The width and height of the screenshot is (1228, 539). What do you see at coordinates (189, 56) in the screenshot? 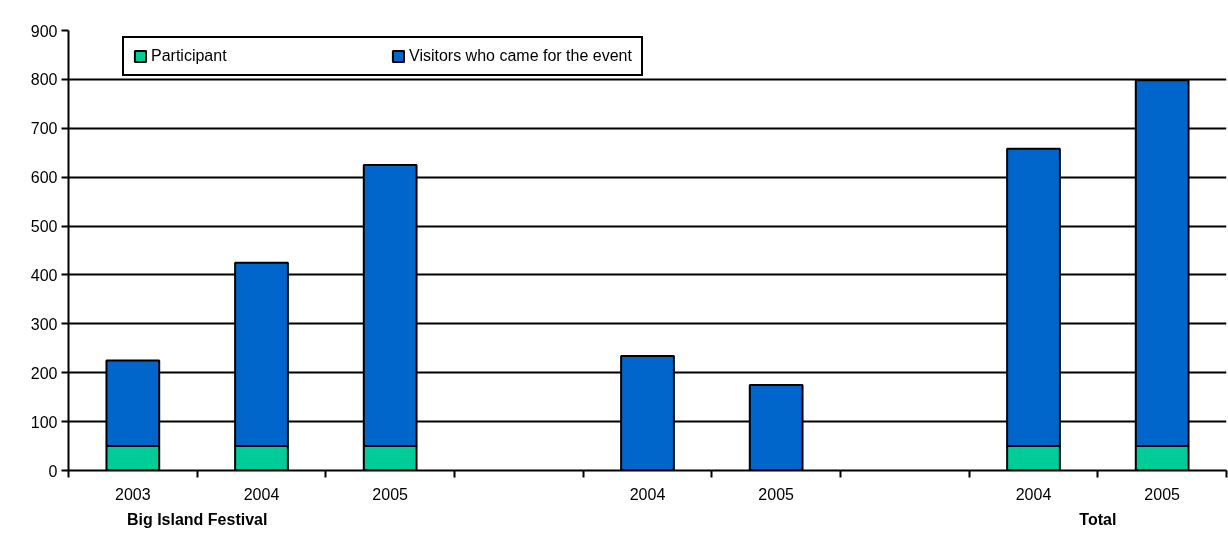
I see `legend-label: Participant` at bounding box center [189, 56].